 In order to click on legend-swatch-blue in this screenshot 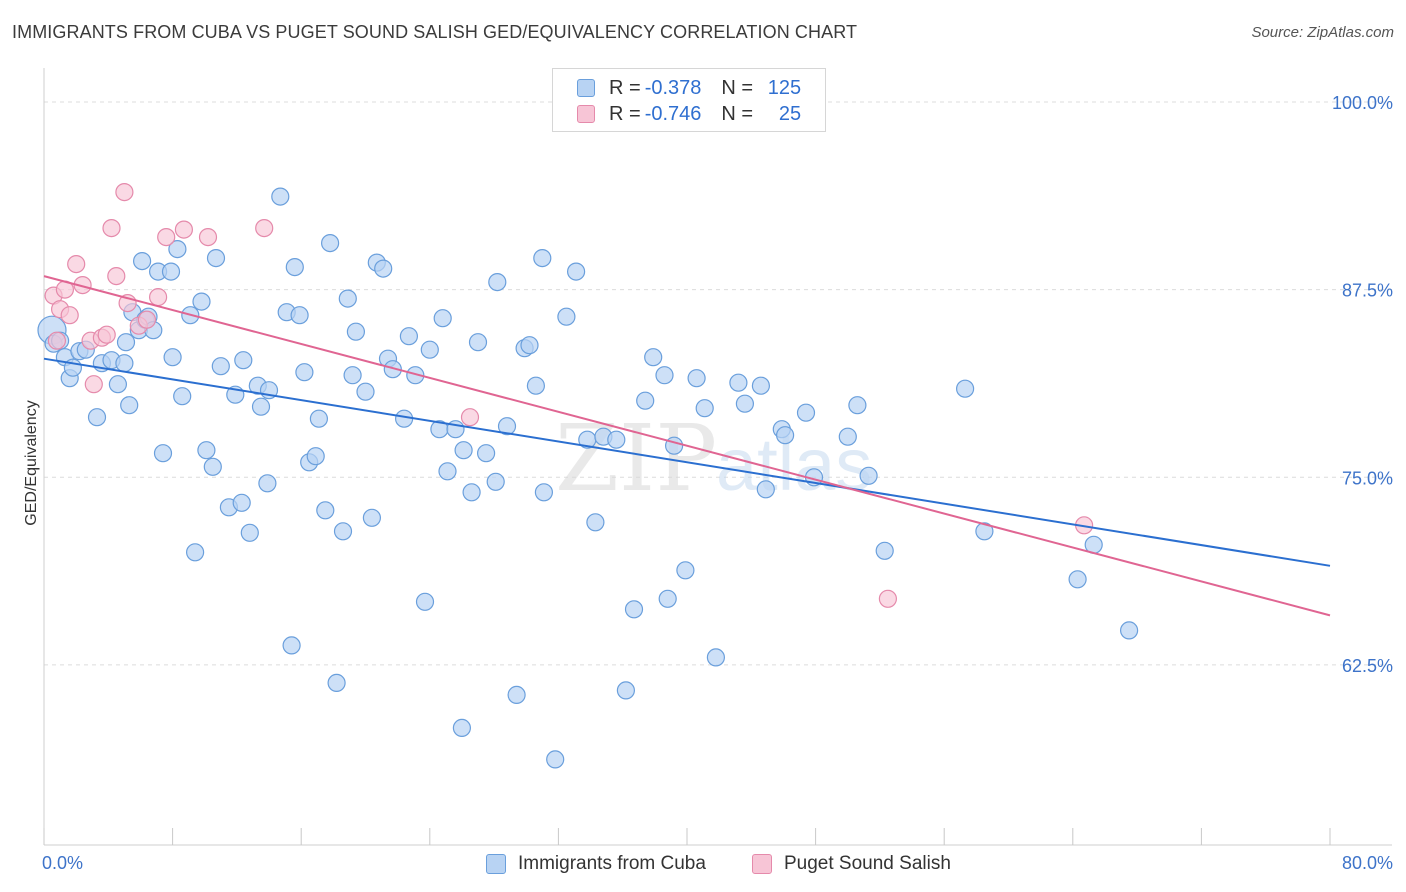, I will do `click(586, 88)`.